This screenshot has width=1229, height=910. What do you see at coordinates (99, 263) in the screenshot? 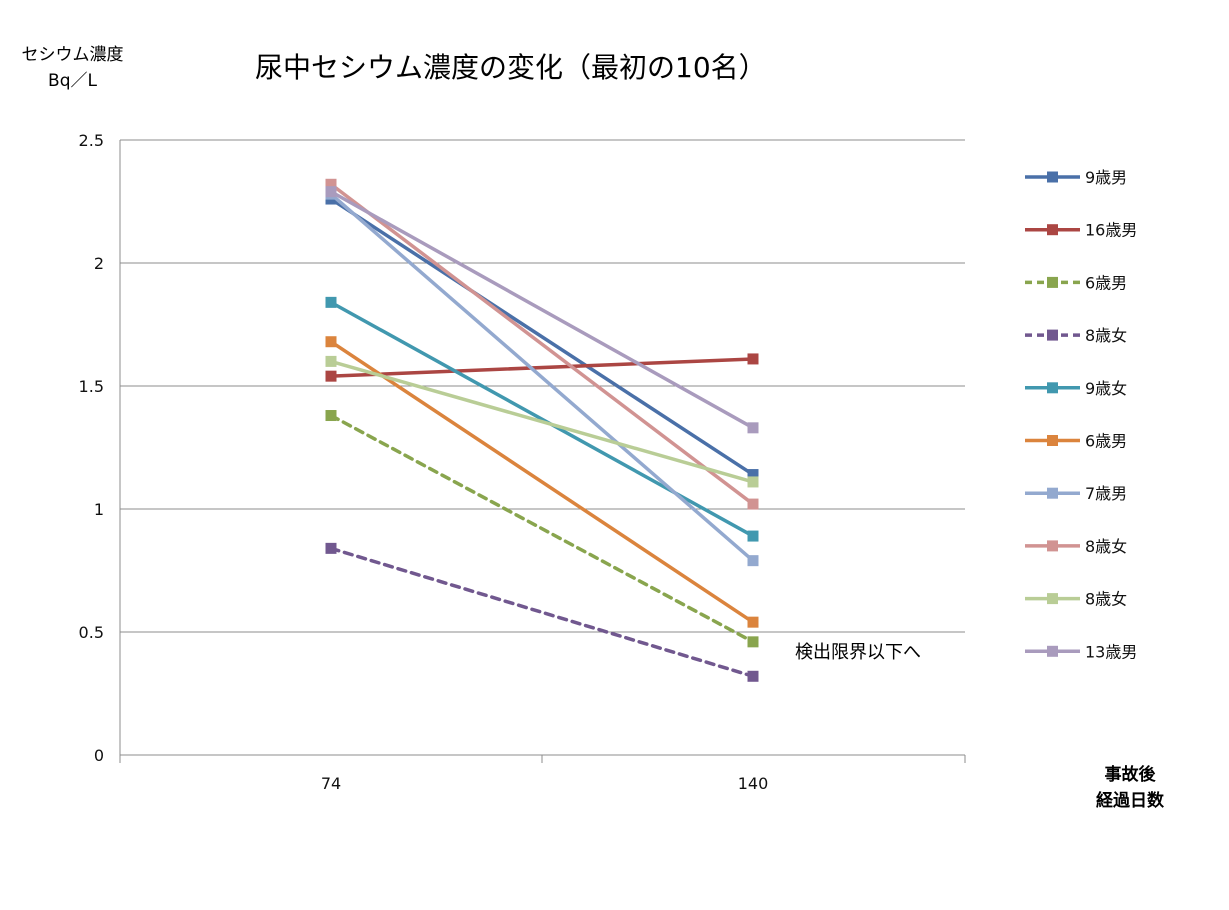
I see `y-tick-label: 2` at bounding box center [99, 263].